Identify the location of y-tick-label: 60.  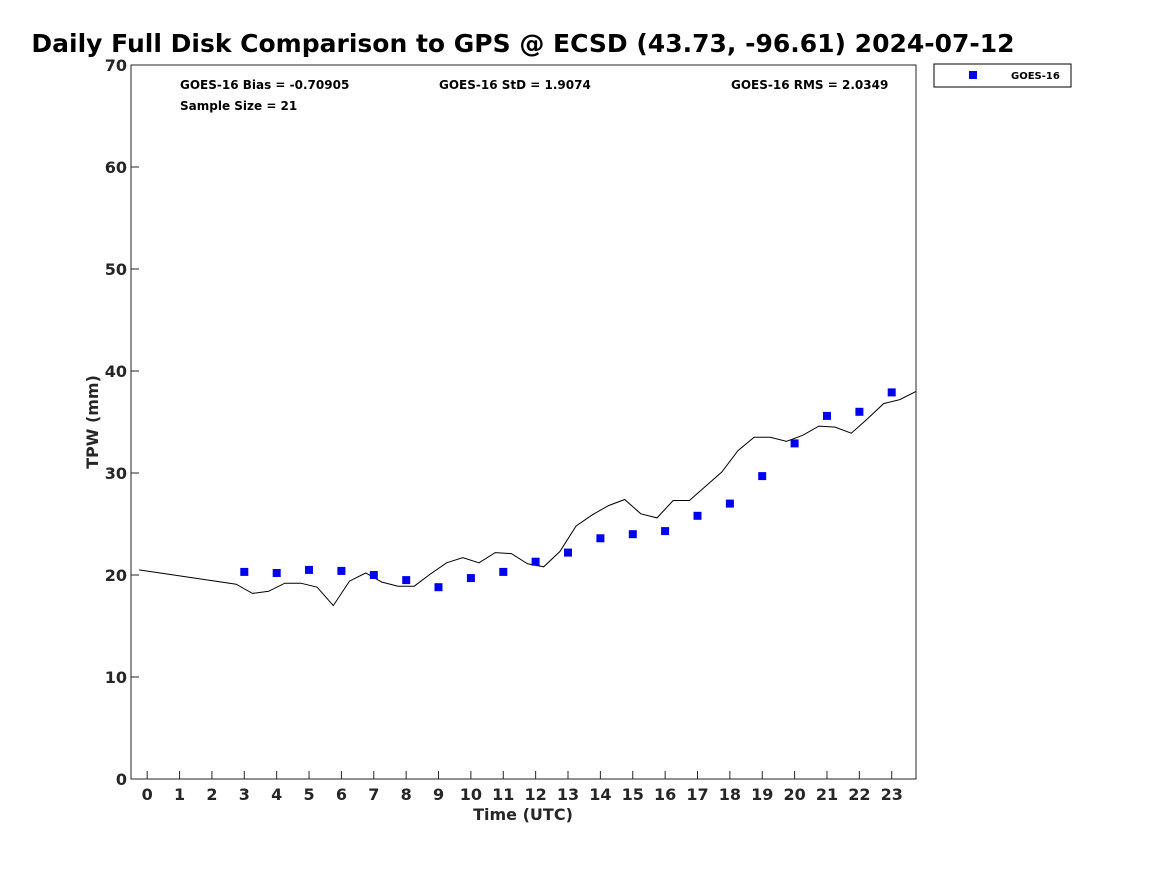
(116, 167).